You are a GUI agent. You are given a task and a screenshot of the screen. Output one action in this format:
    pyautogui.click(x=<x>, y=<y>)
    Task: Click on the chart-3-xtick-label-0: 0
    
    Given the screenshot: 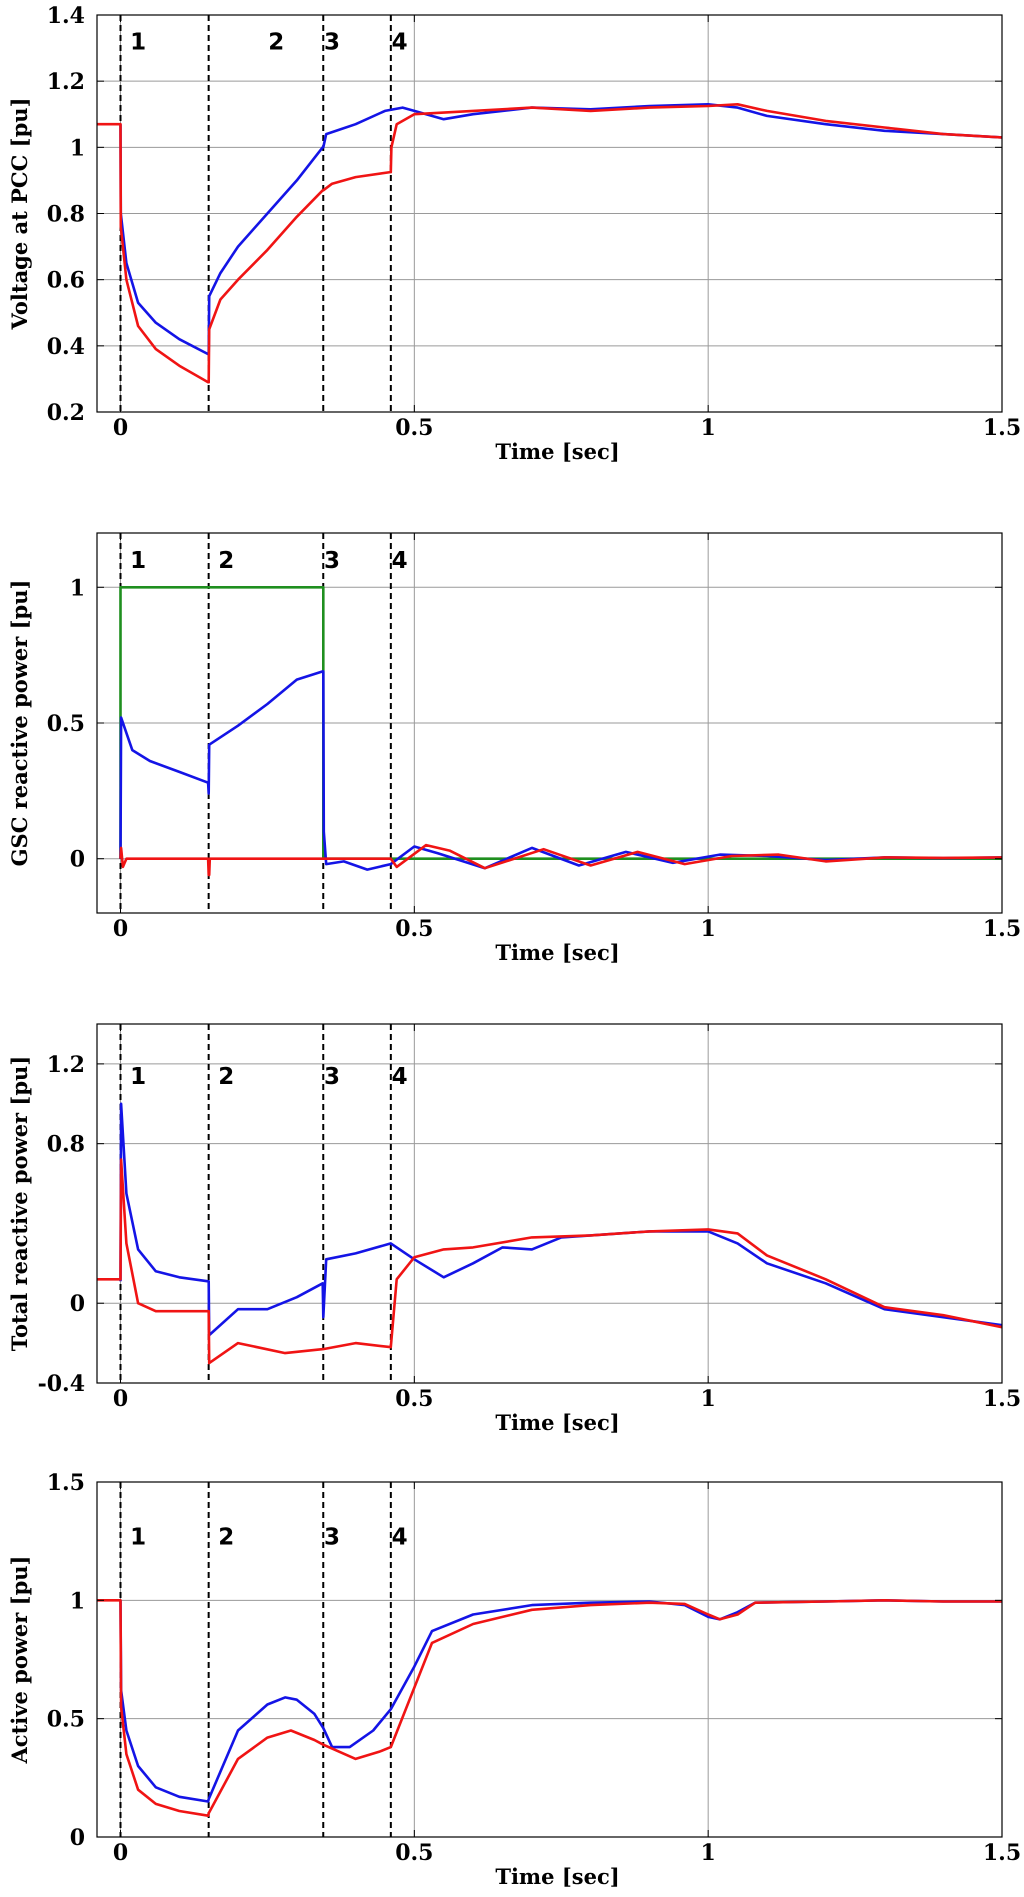 What is the action you would take?
    pyautogui.click(x=120, y=1399)
    